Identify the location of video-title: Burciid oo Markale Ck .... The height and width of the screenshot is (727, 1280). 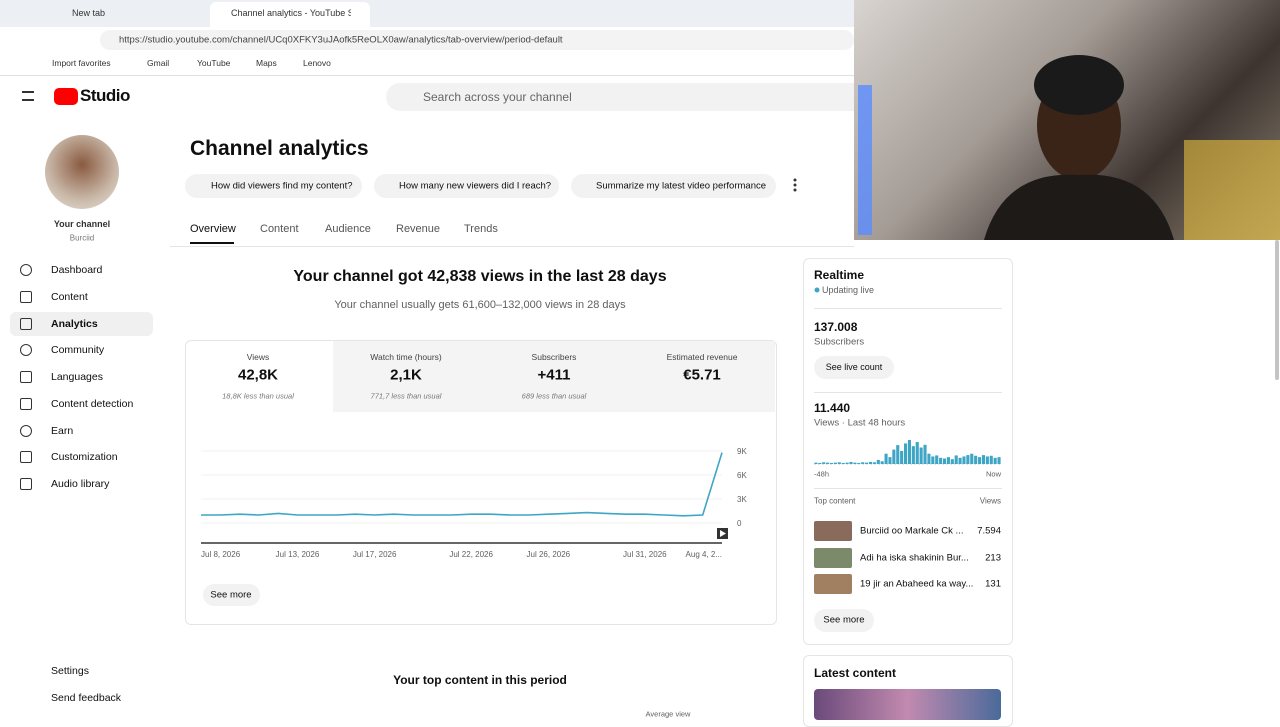
(912, 531).